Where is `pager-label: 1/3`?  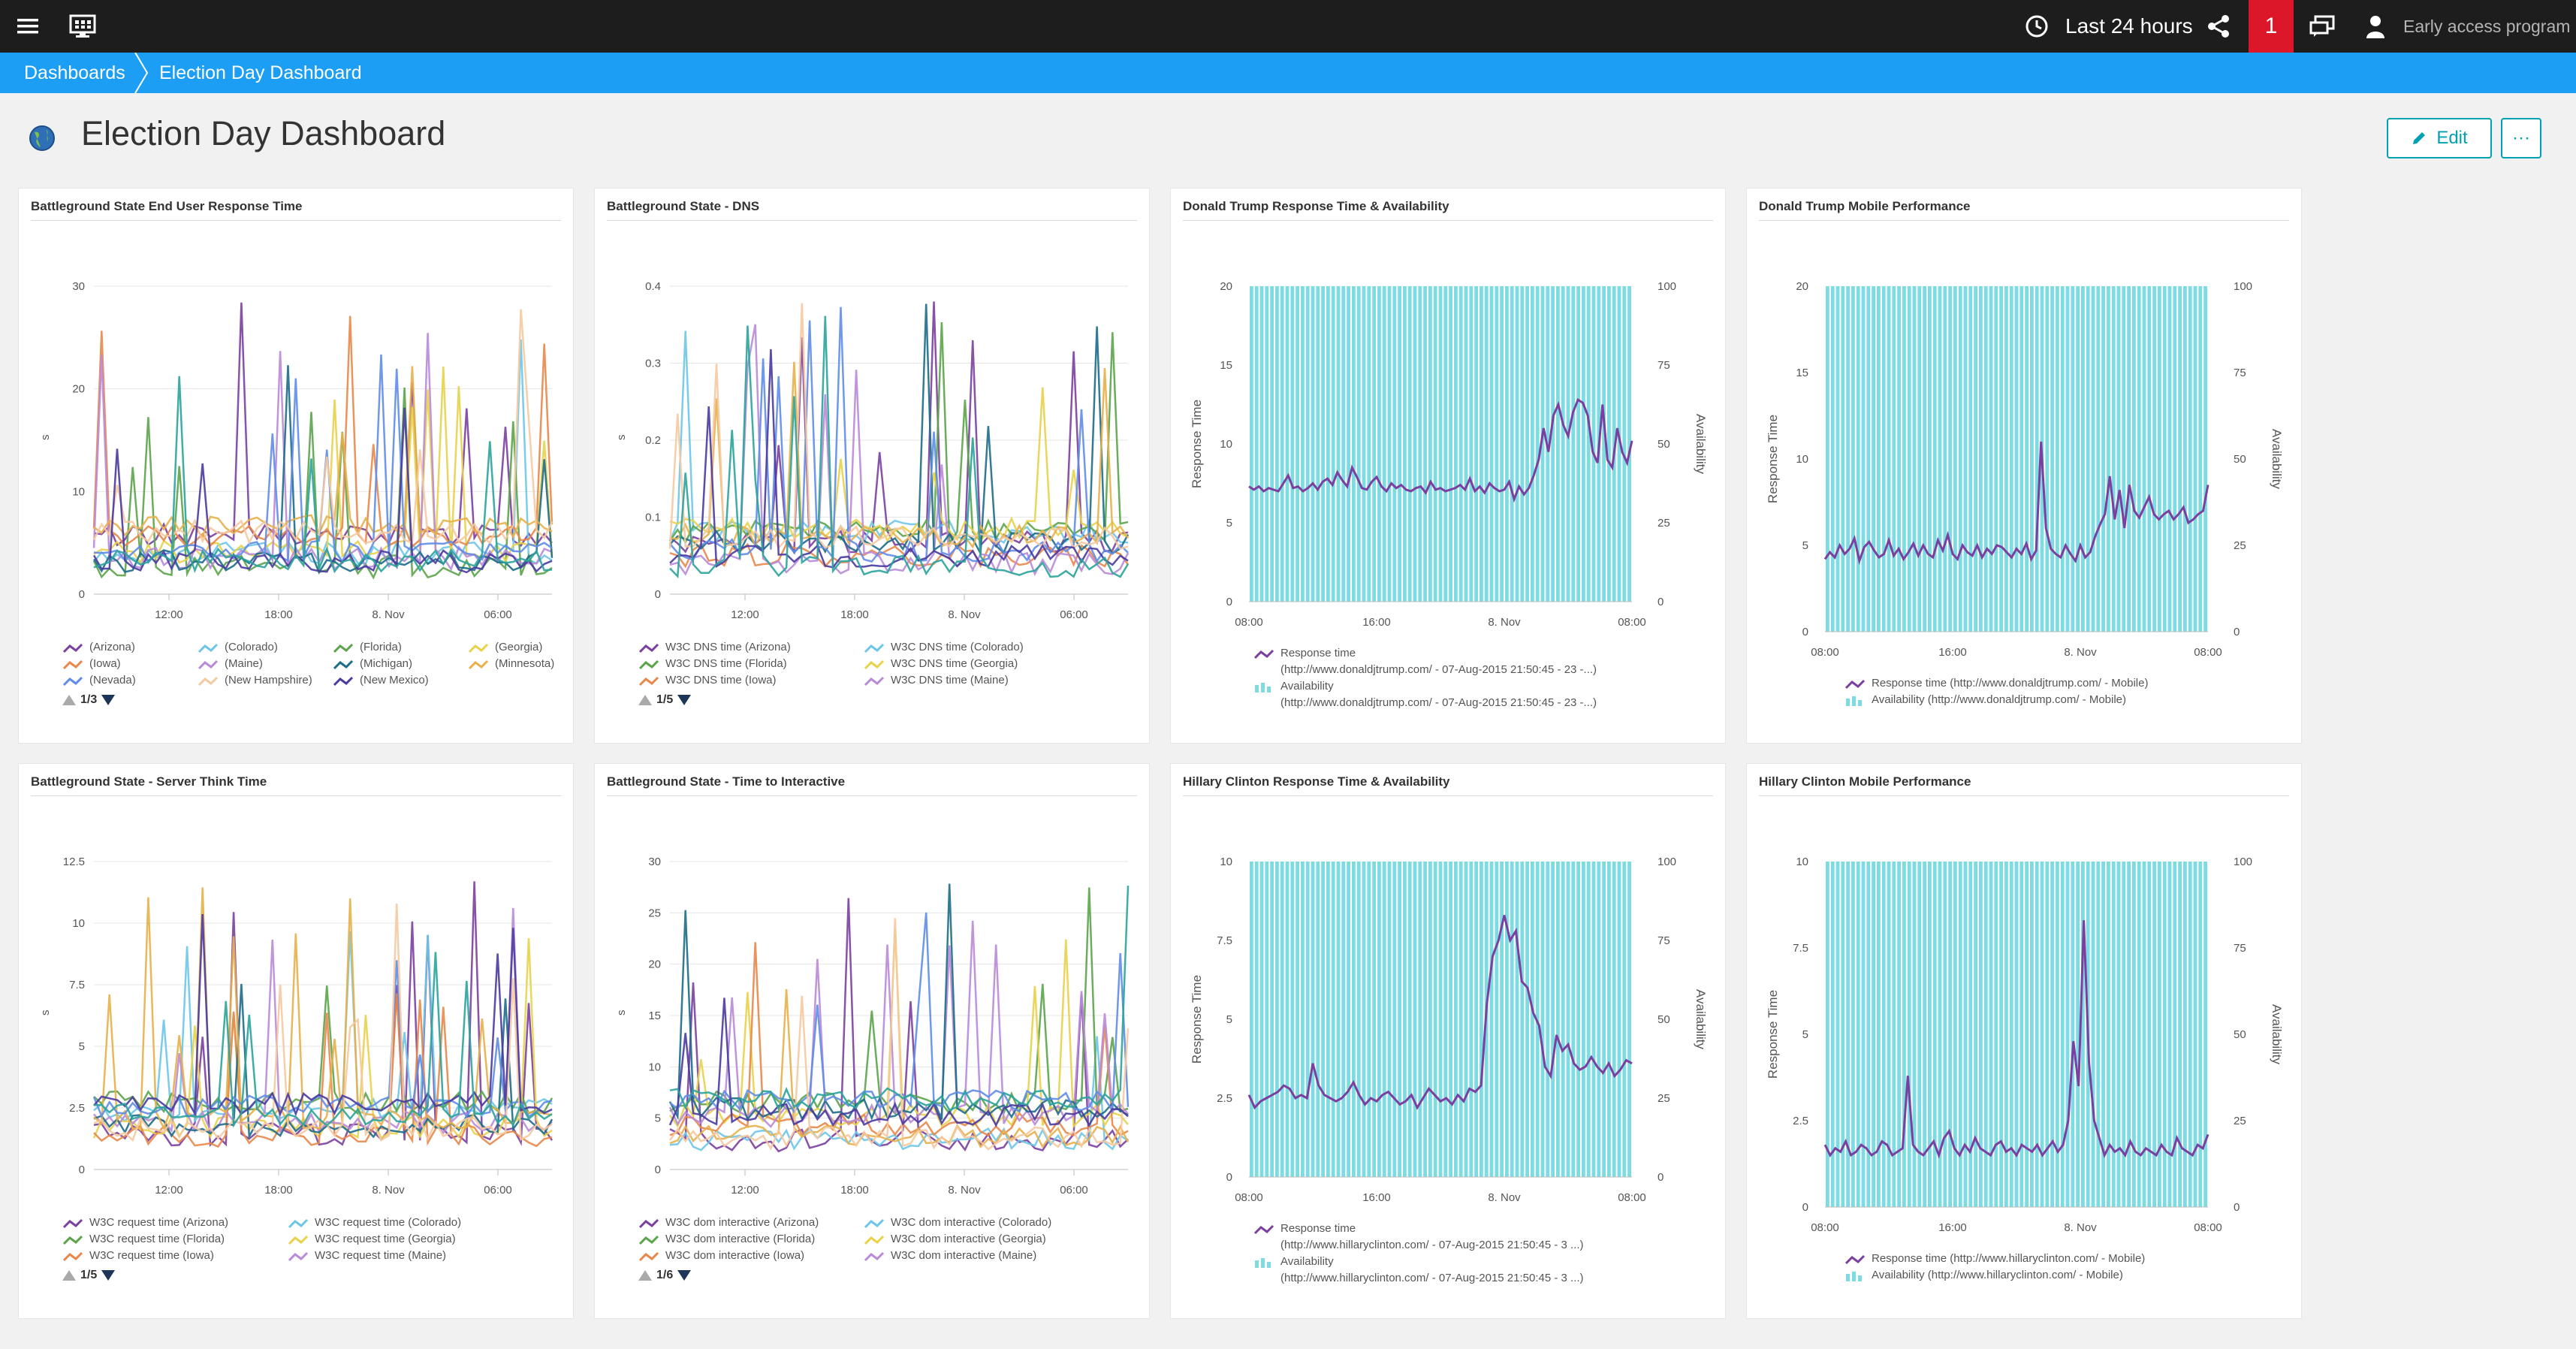 pager-label: 1/3 is located at coordinates (89, 699).